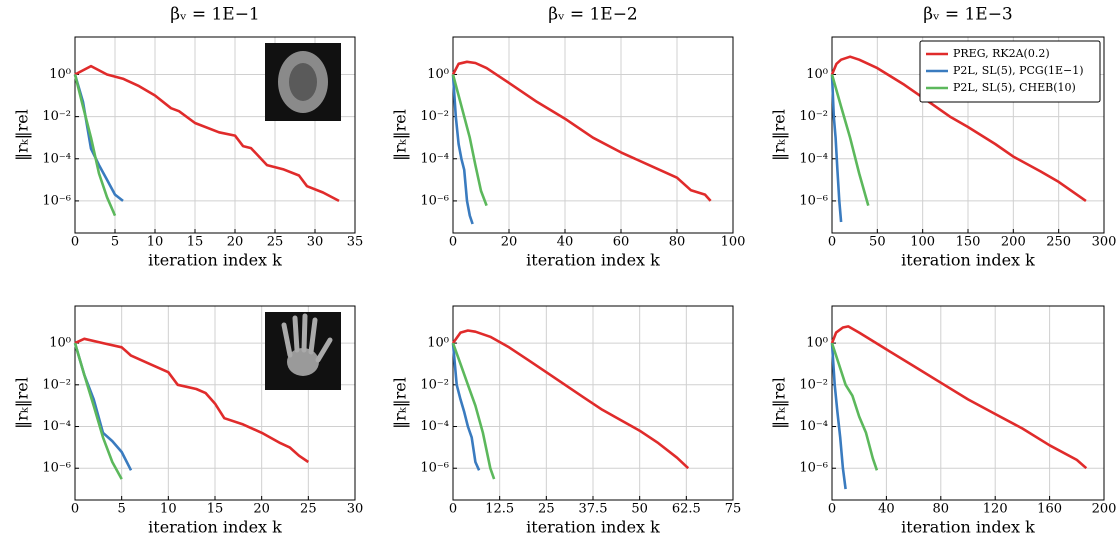  Describe the element at coordinates (593, 509) in the screenshot. I see `x-tick-label: 37.5` at that location.